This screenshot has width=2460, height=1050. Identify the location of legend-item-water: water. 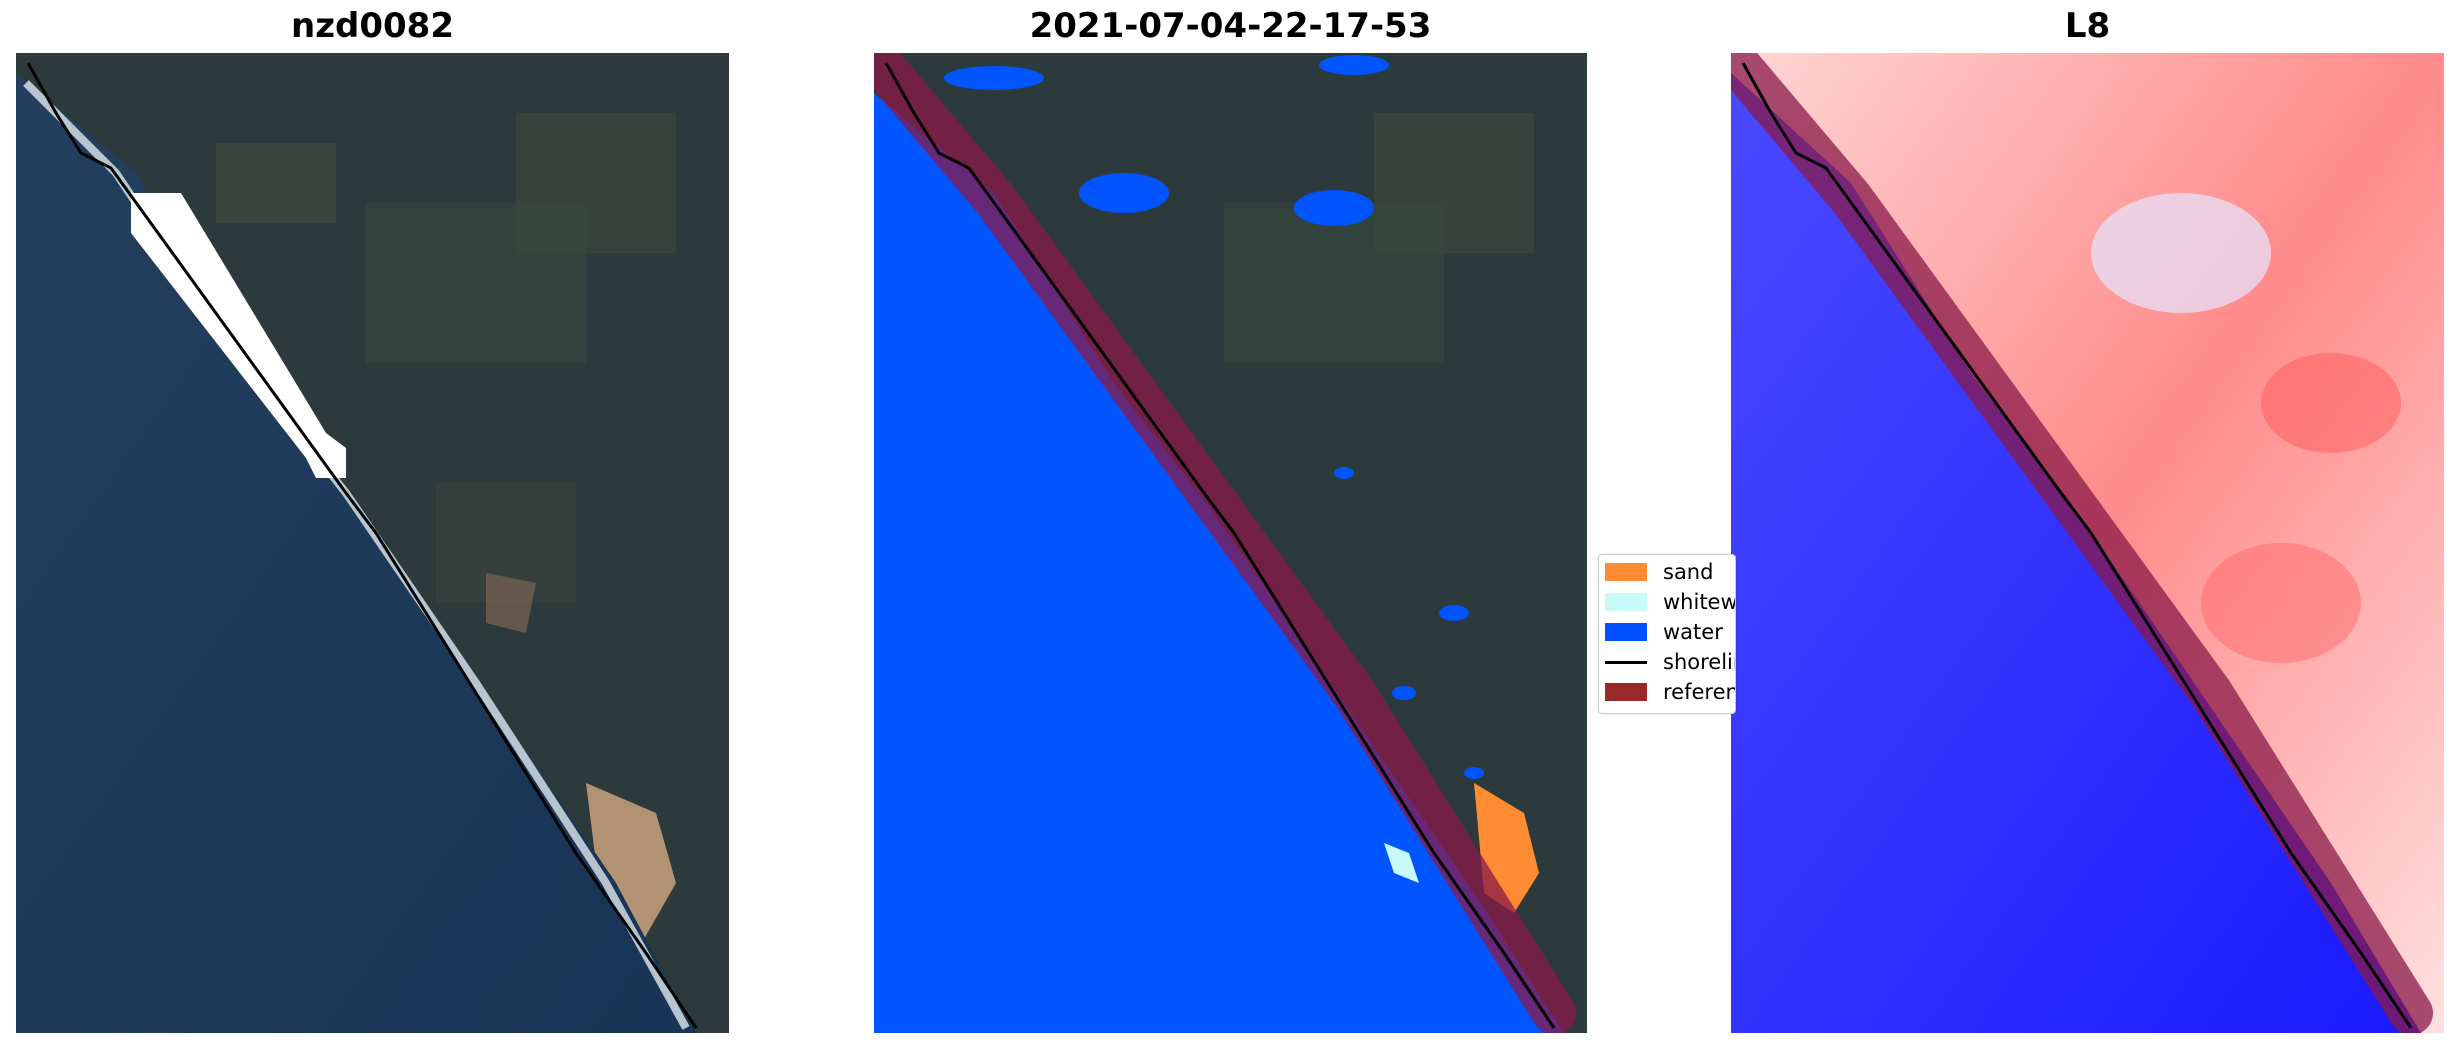
(1664, 632).